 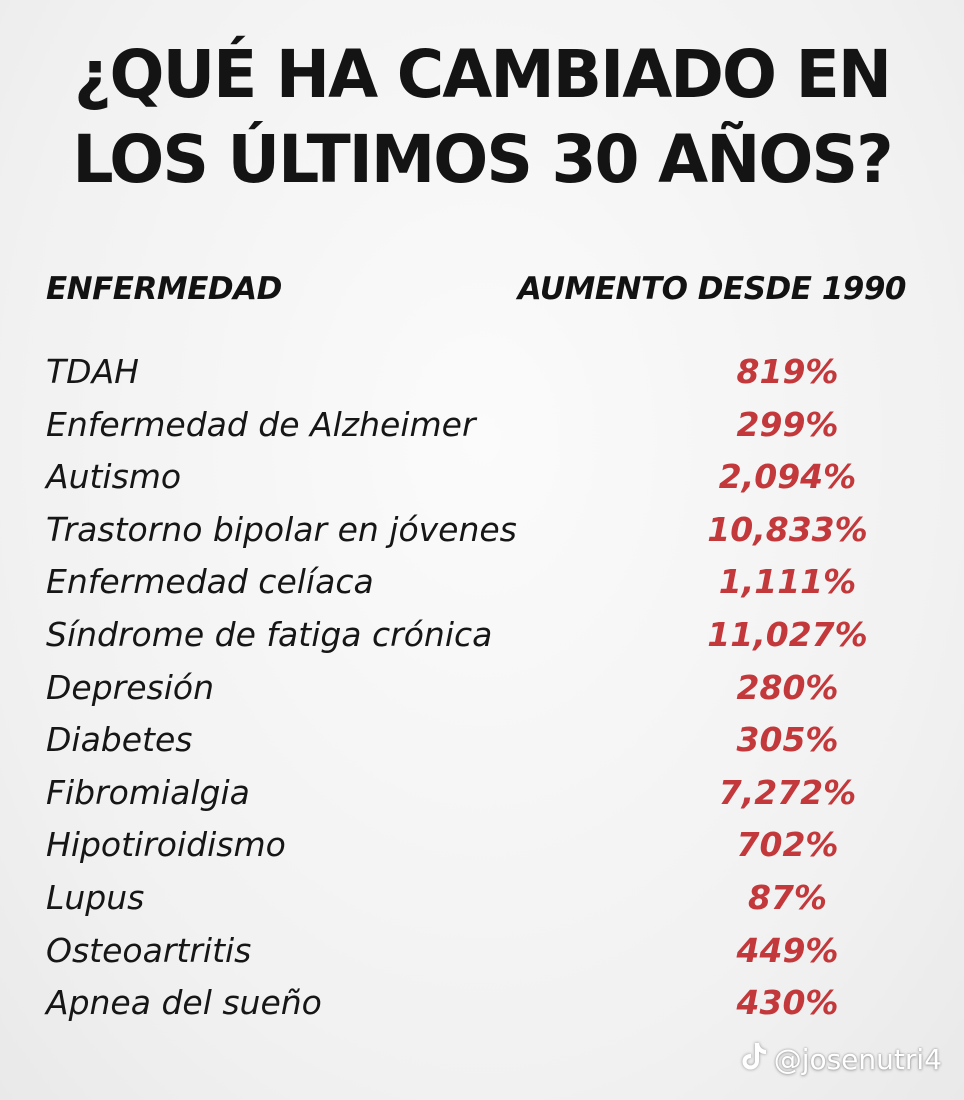 What do you see at coordinates (95, 897) in the screenshot?
I see `disease-name: Lupus` at bounding box center [95, 897].